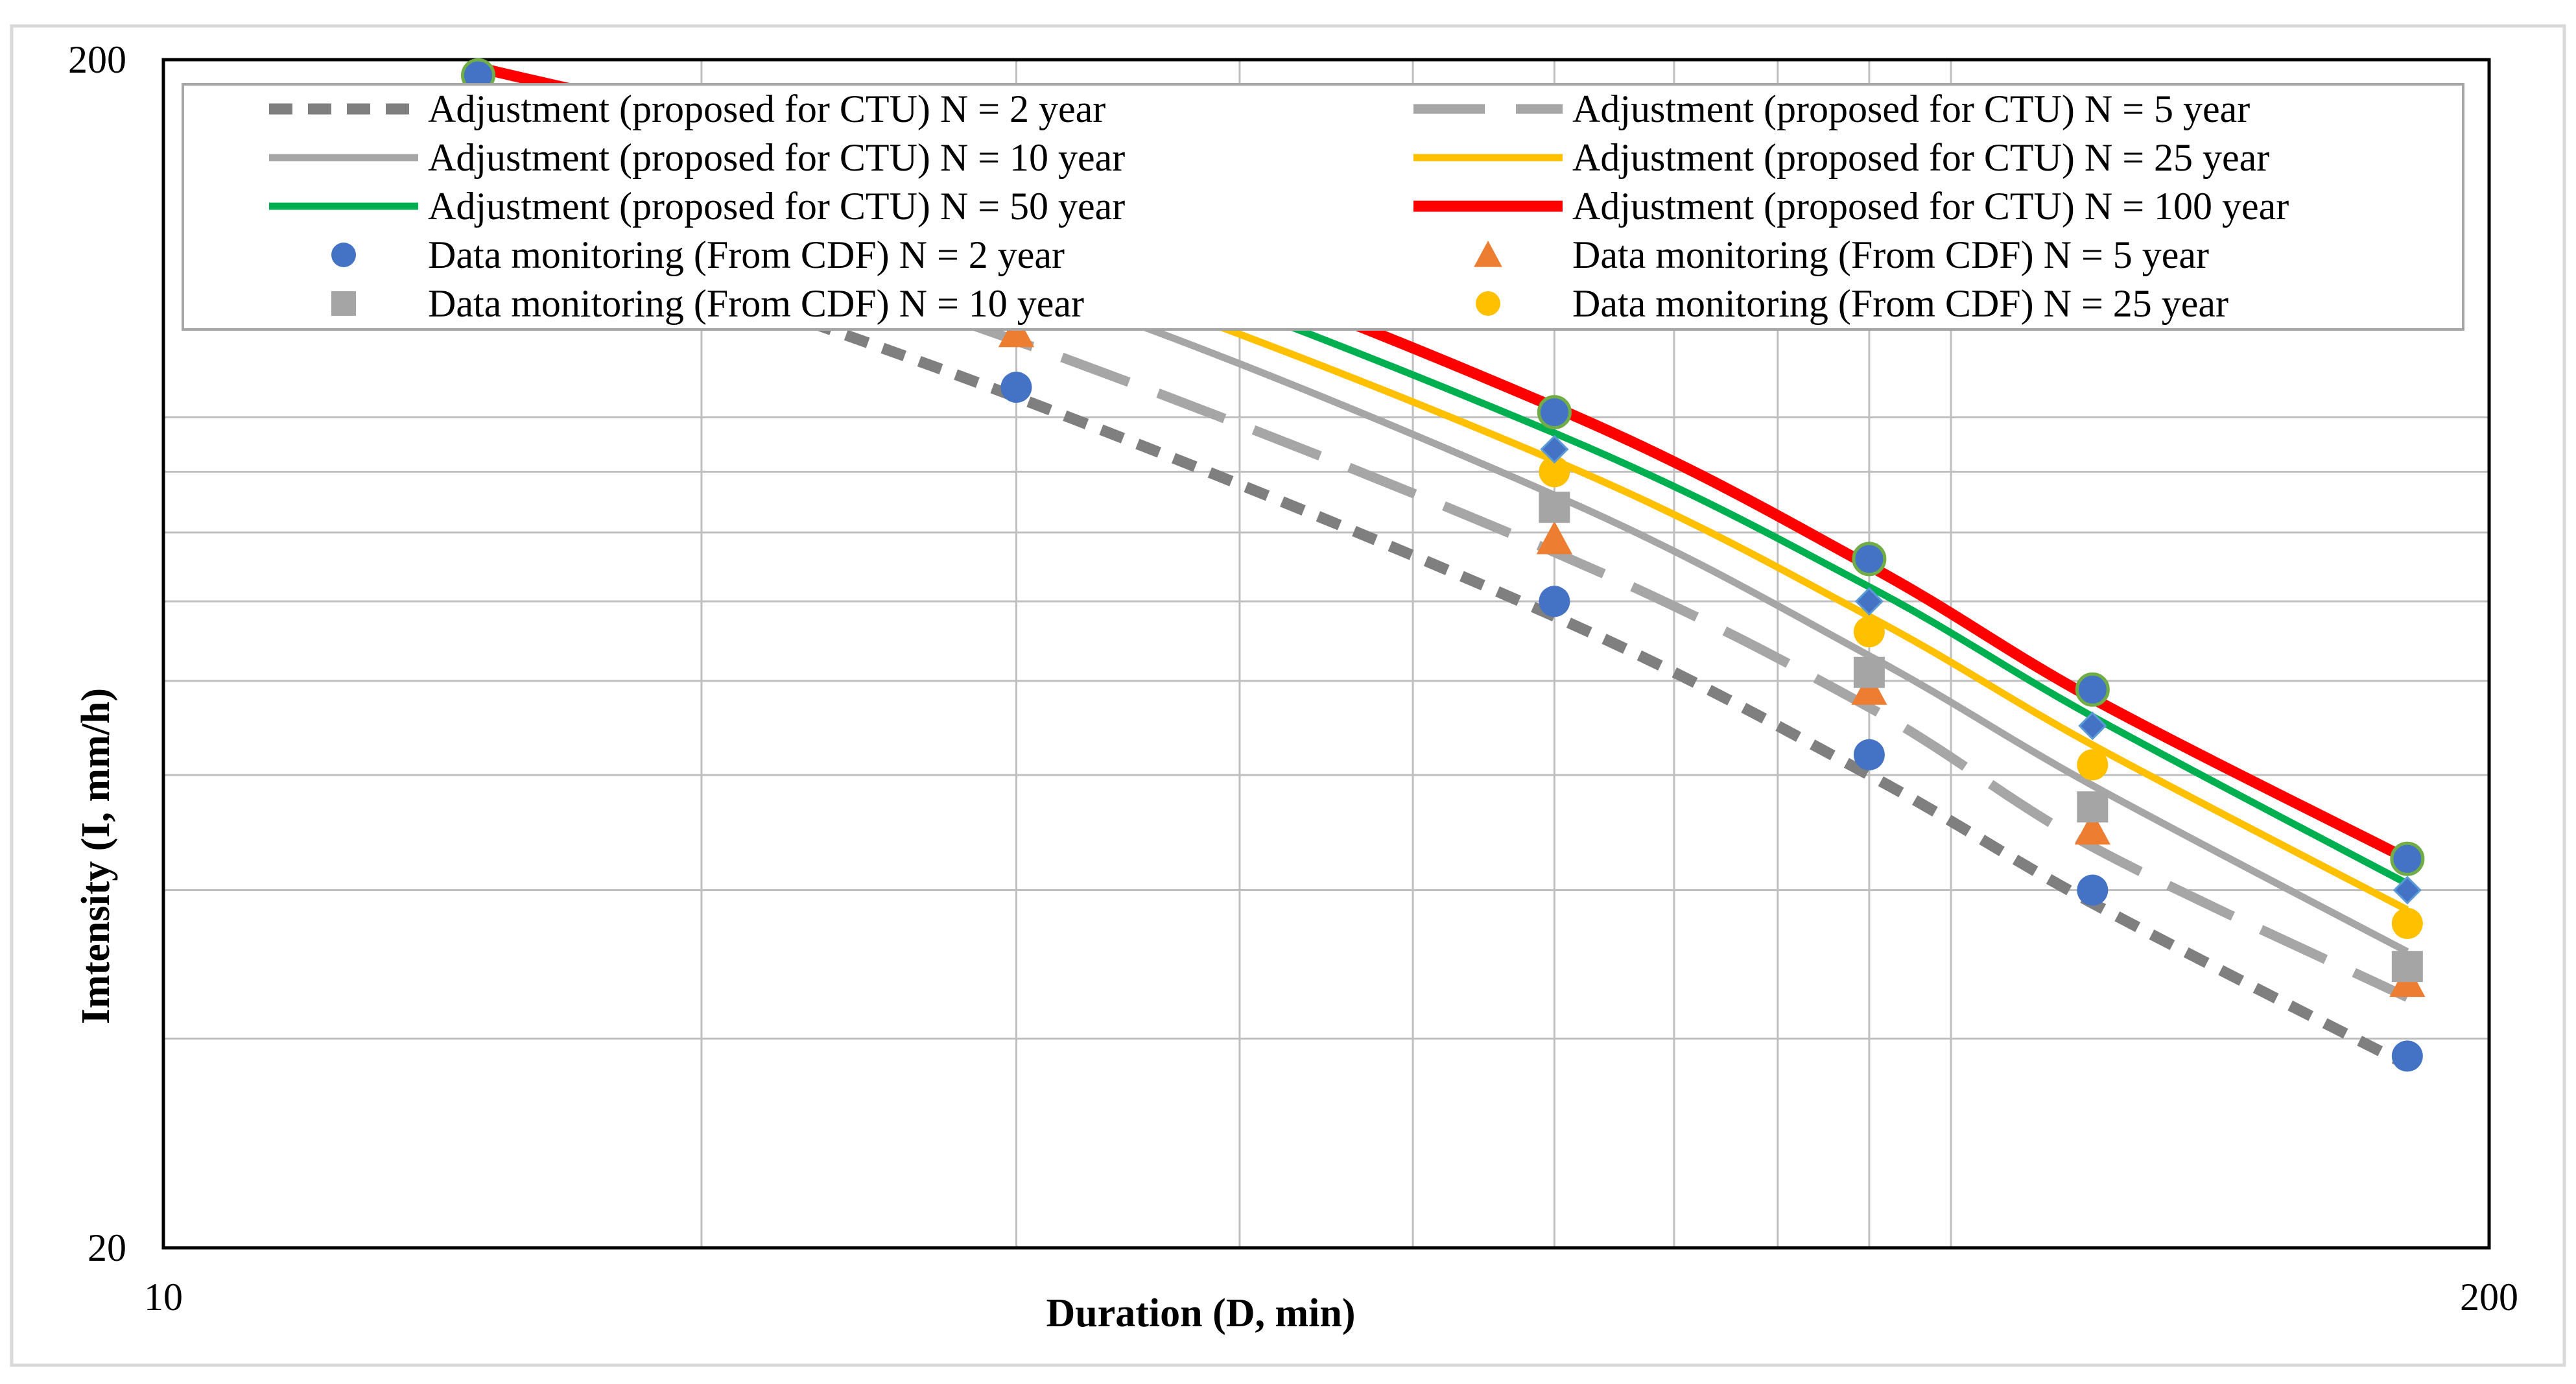 Image resolution: width=2576 pixels, height=1384 pixels. Describe the element at coordinates (1911, 109) in the screenshot. I see `legend-label-2: Adjustment (proposed for CTU) N = 5 year` at that location.